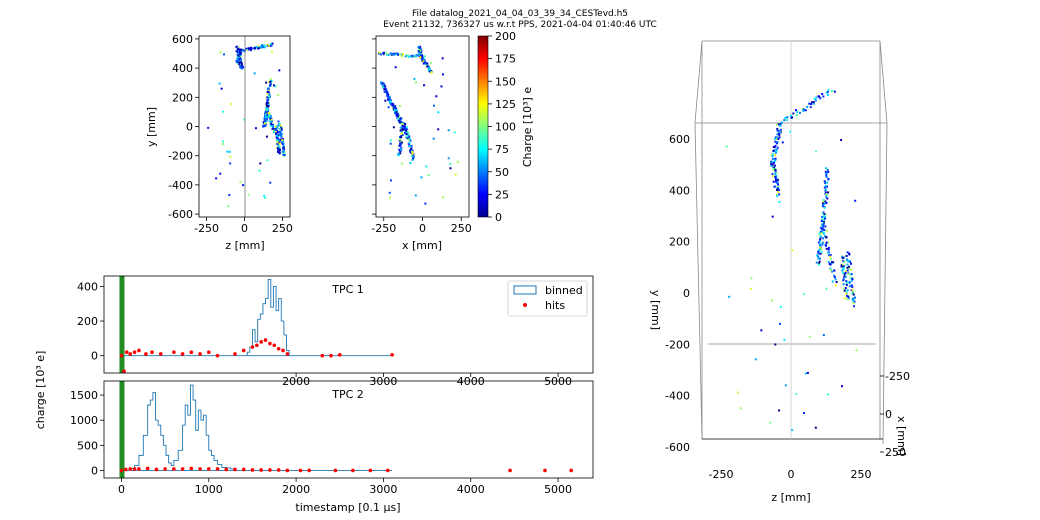 This screenshot has height=520, width=1040. I want to click on colorbar-tick-label: 200, so click(505, 36).